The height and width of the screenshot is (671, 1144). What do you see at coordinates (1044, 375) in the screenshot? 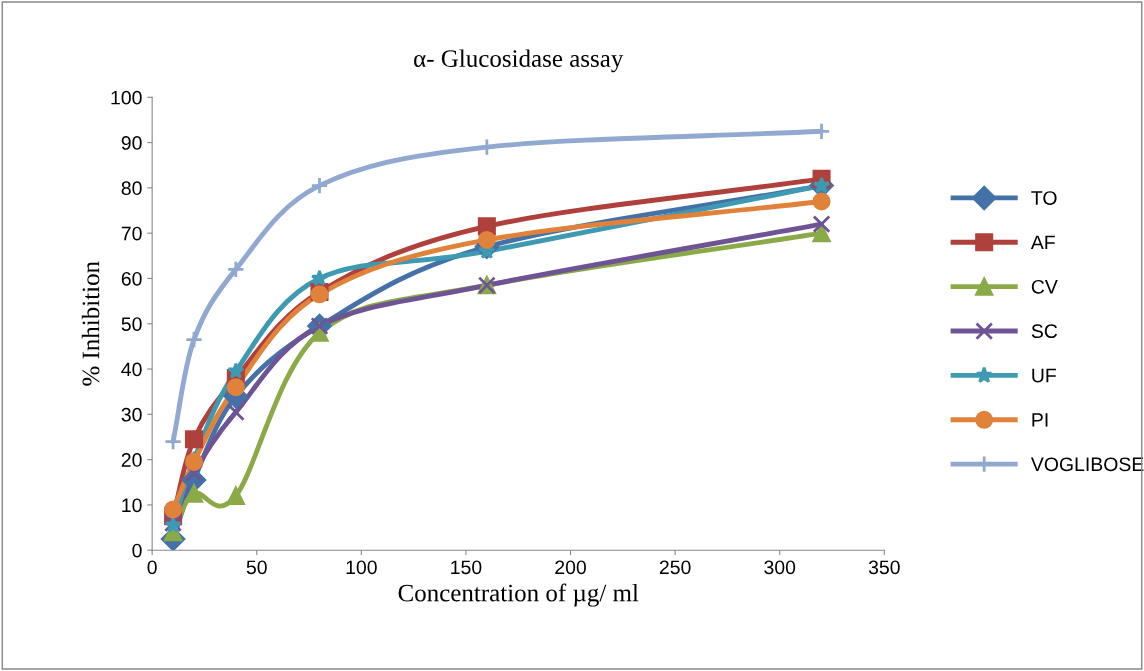
I see `legend-label: UF` at bounding box center [1044, 375].